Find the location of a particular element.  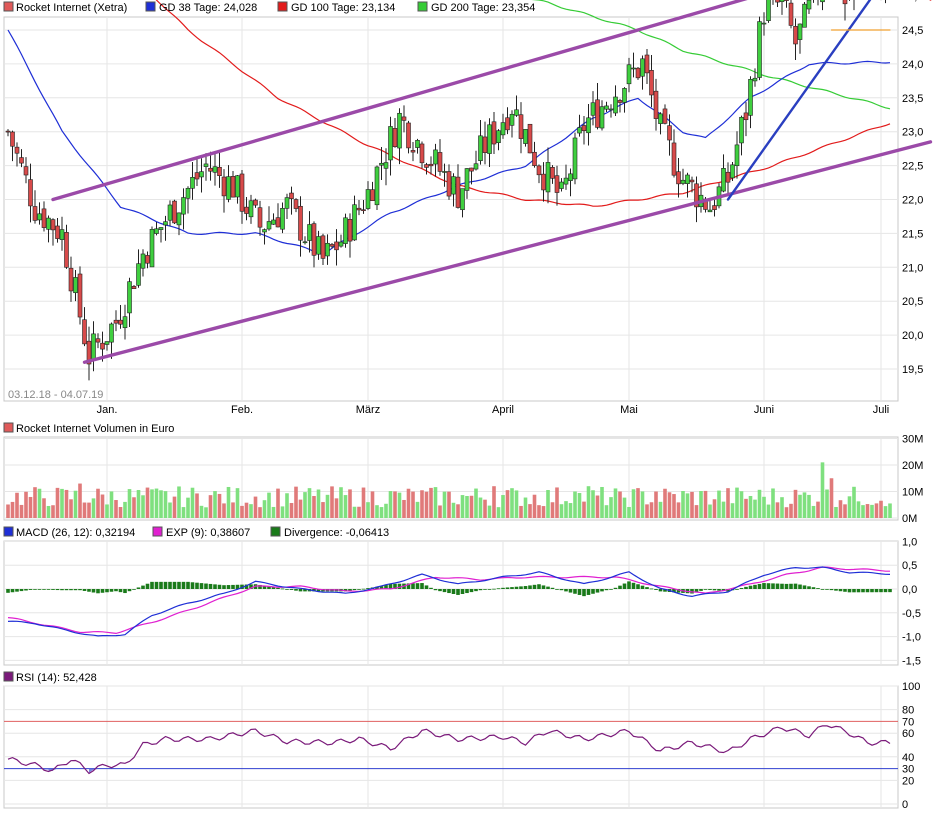

macd-legend-label: MACD (26, 12): 0,32194 is located at coordinates (75, 533).